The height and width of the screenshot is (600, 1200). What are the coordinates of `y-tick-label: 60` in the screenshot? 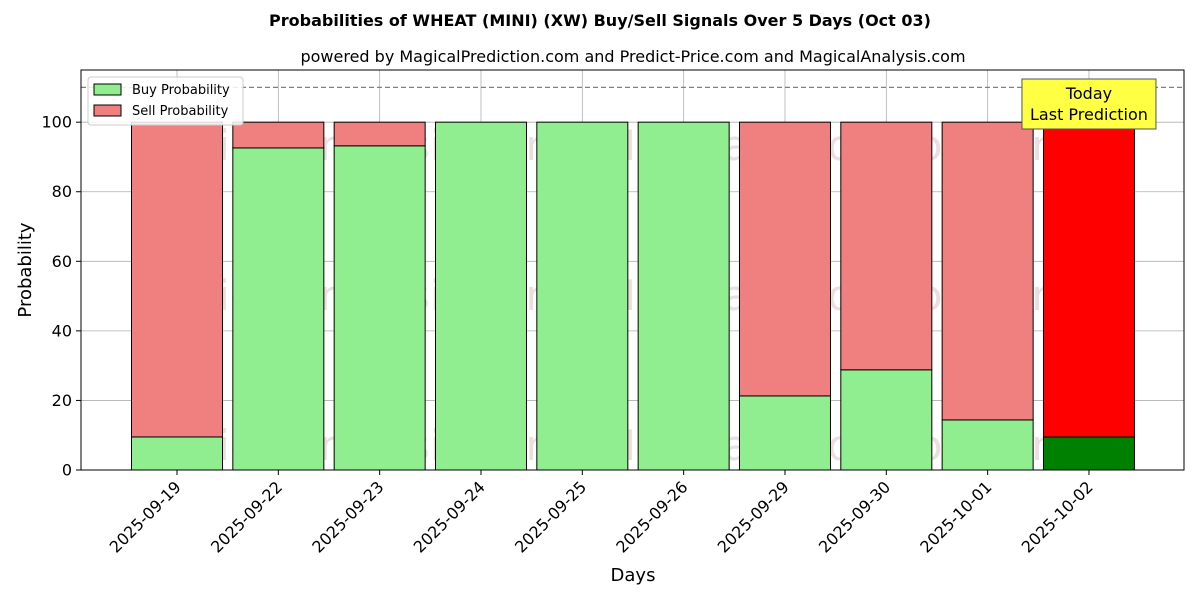 It's located at (62, 261).